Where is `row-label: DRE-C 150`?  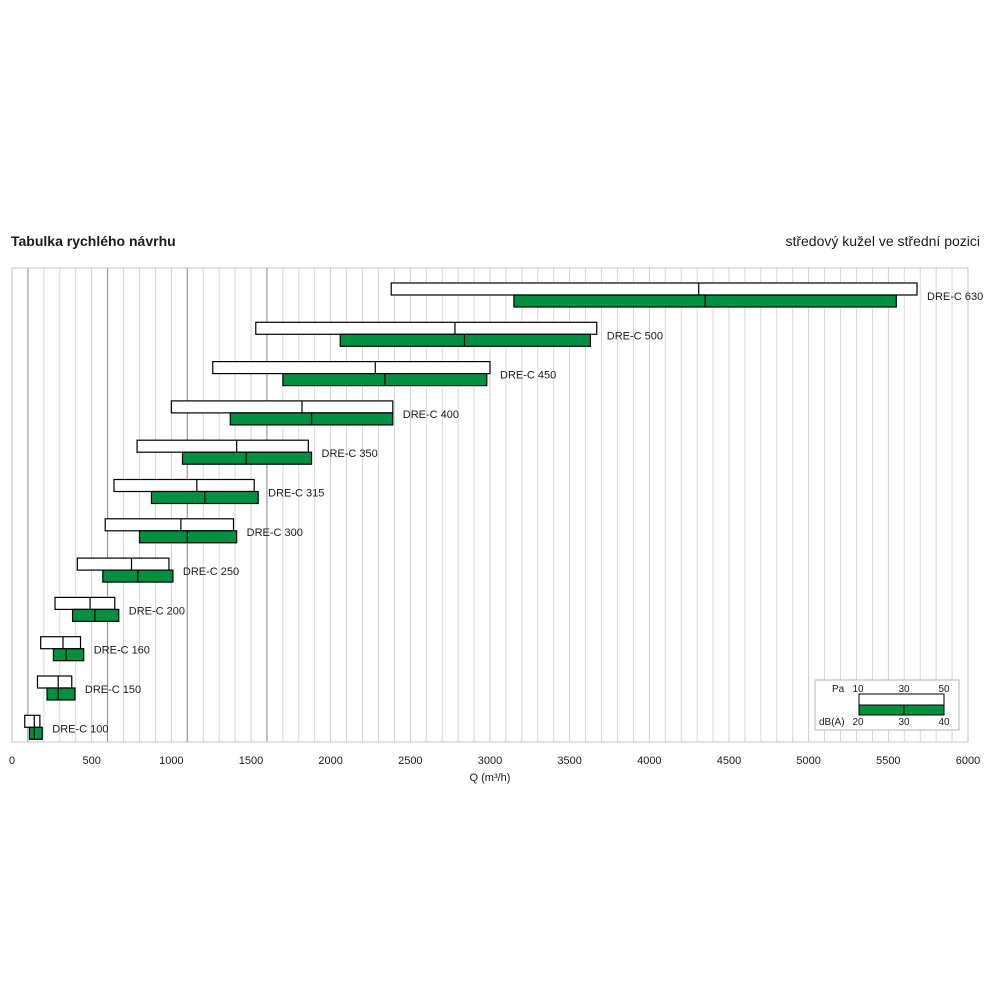 row-label: DRE-C 150 is located at coordinates (113, 690).